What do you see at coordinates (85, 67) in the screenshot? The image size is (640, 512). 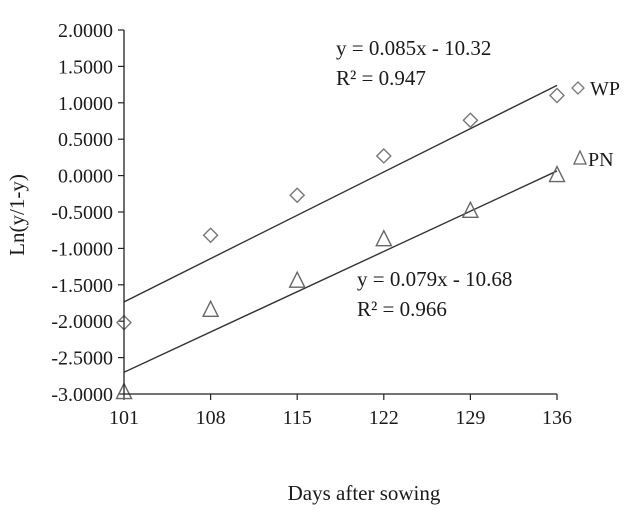 I see `y-tick-label: 1.5000` at bounding box center [85, 67].